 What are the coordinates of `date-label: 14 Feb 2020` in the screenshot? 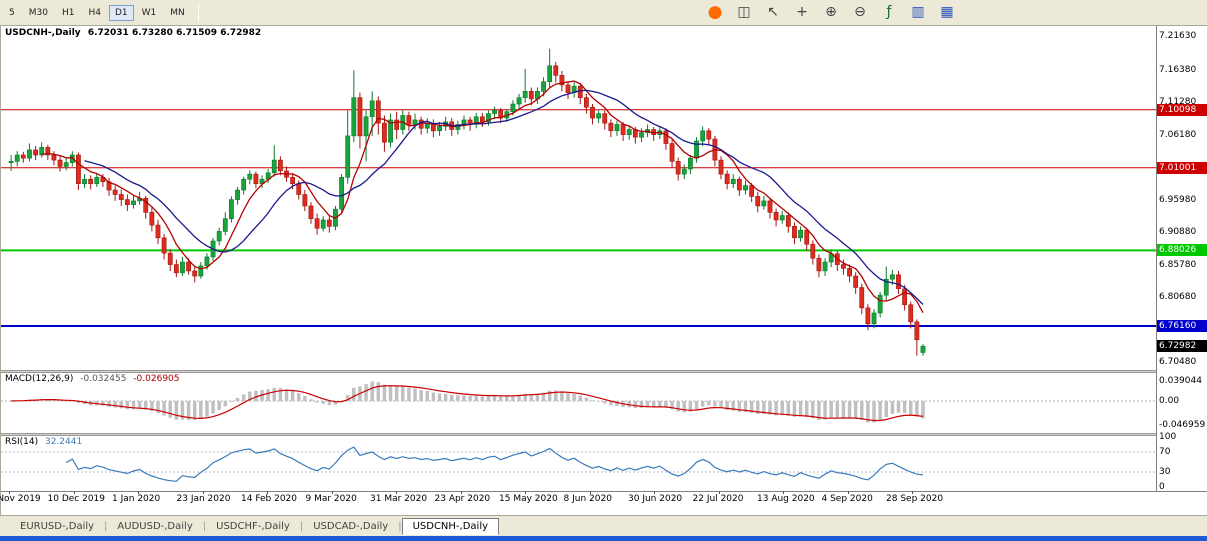 It's located at (269, 499).